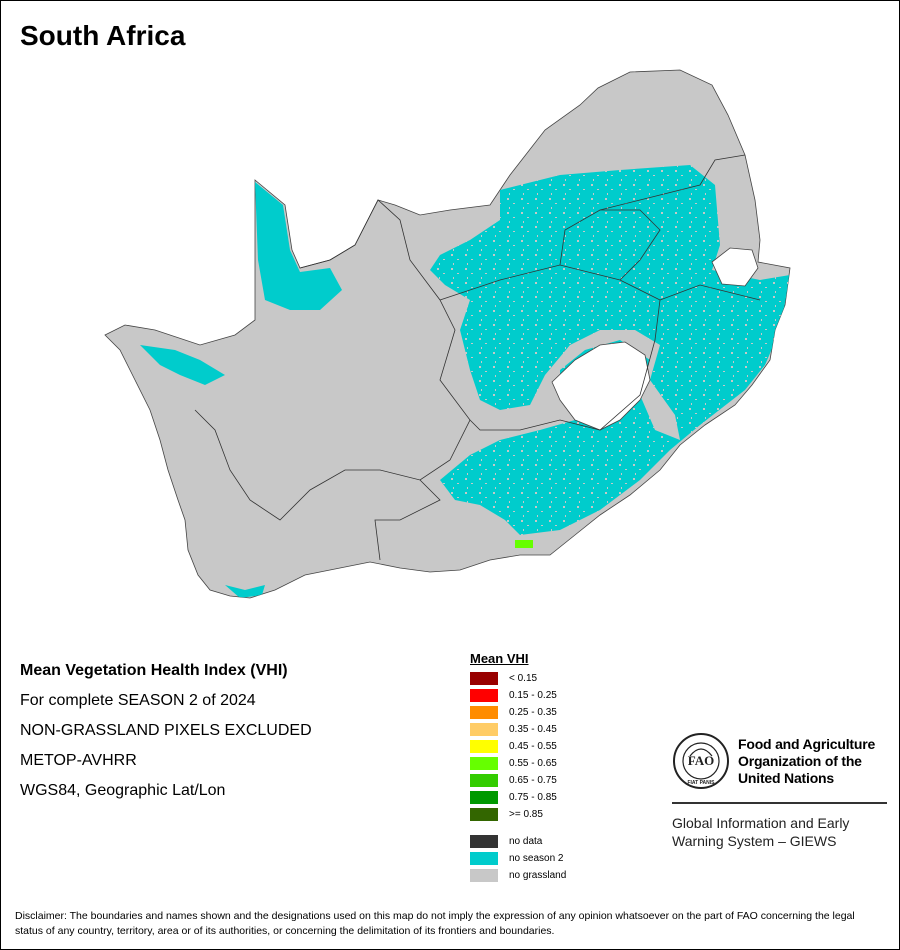 This screenshot has width=900, height=950. Describe the element at coordinates (123, 790) in the screenshot. I see `info-projection: WGS84, Geographic Lat/Lon` at that location.